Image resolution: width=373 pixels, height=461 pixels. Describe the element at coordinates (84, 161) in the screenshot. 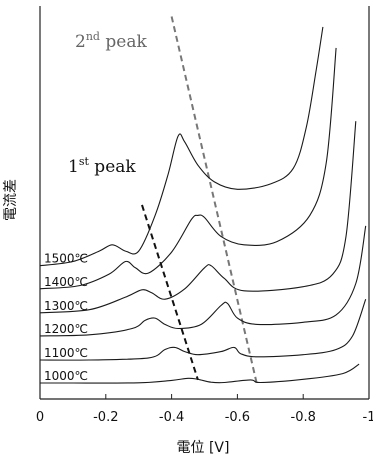

I see `peak-label-1st-sup: st` at that location.